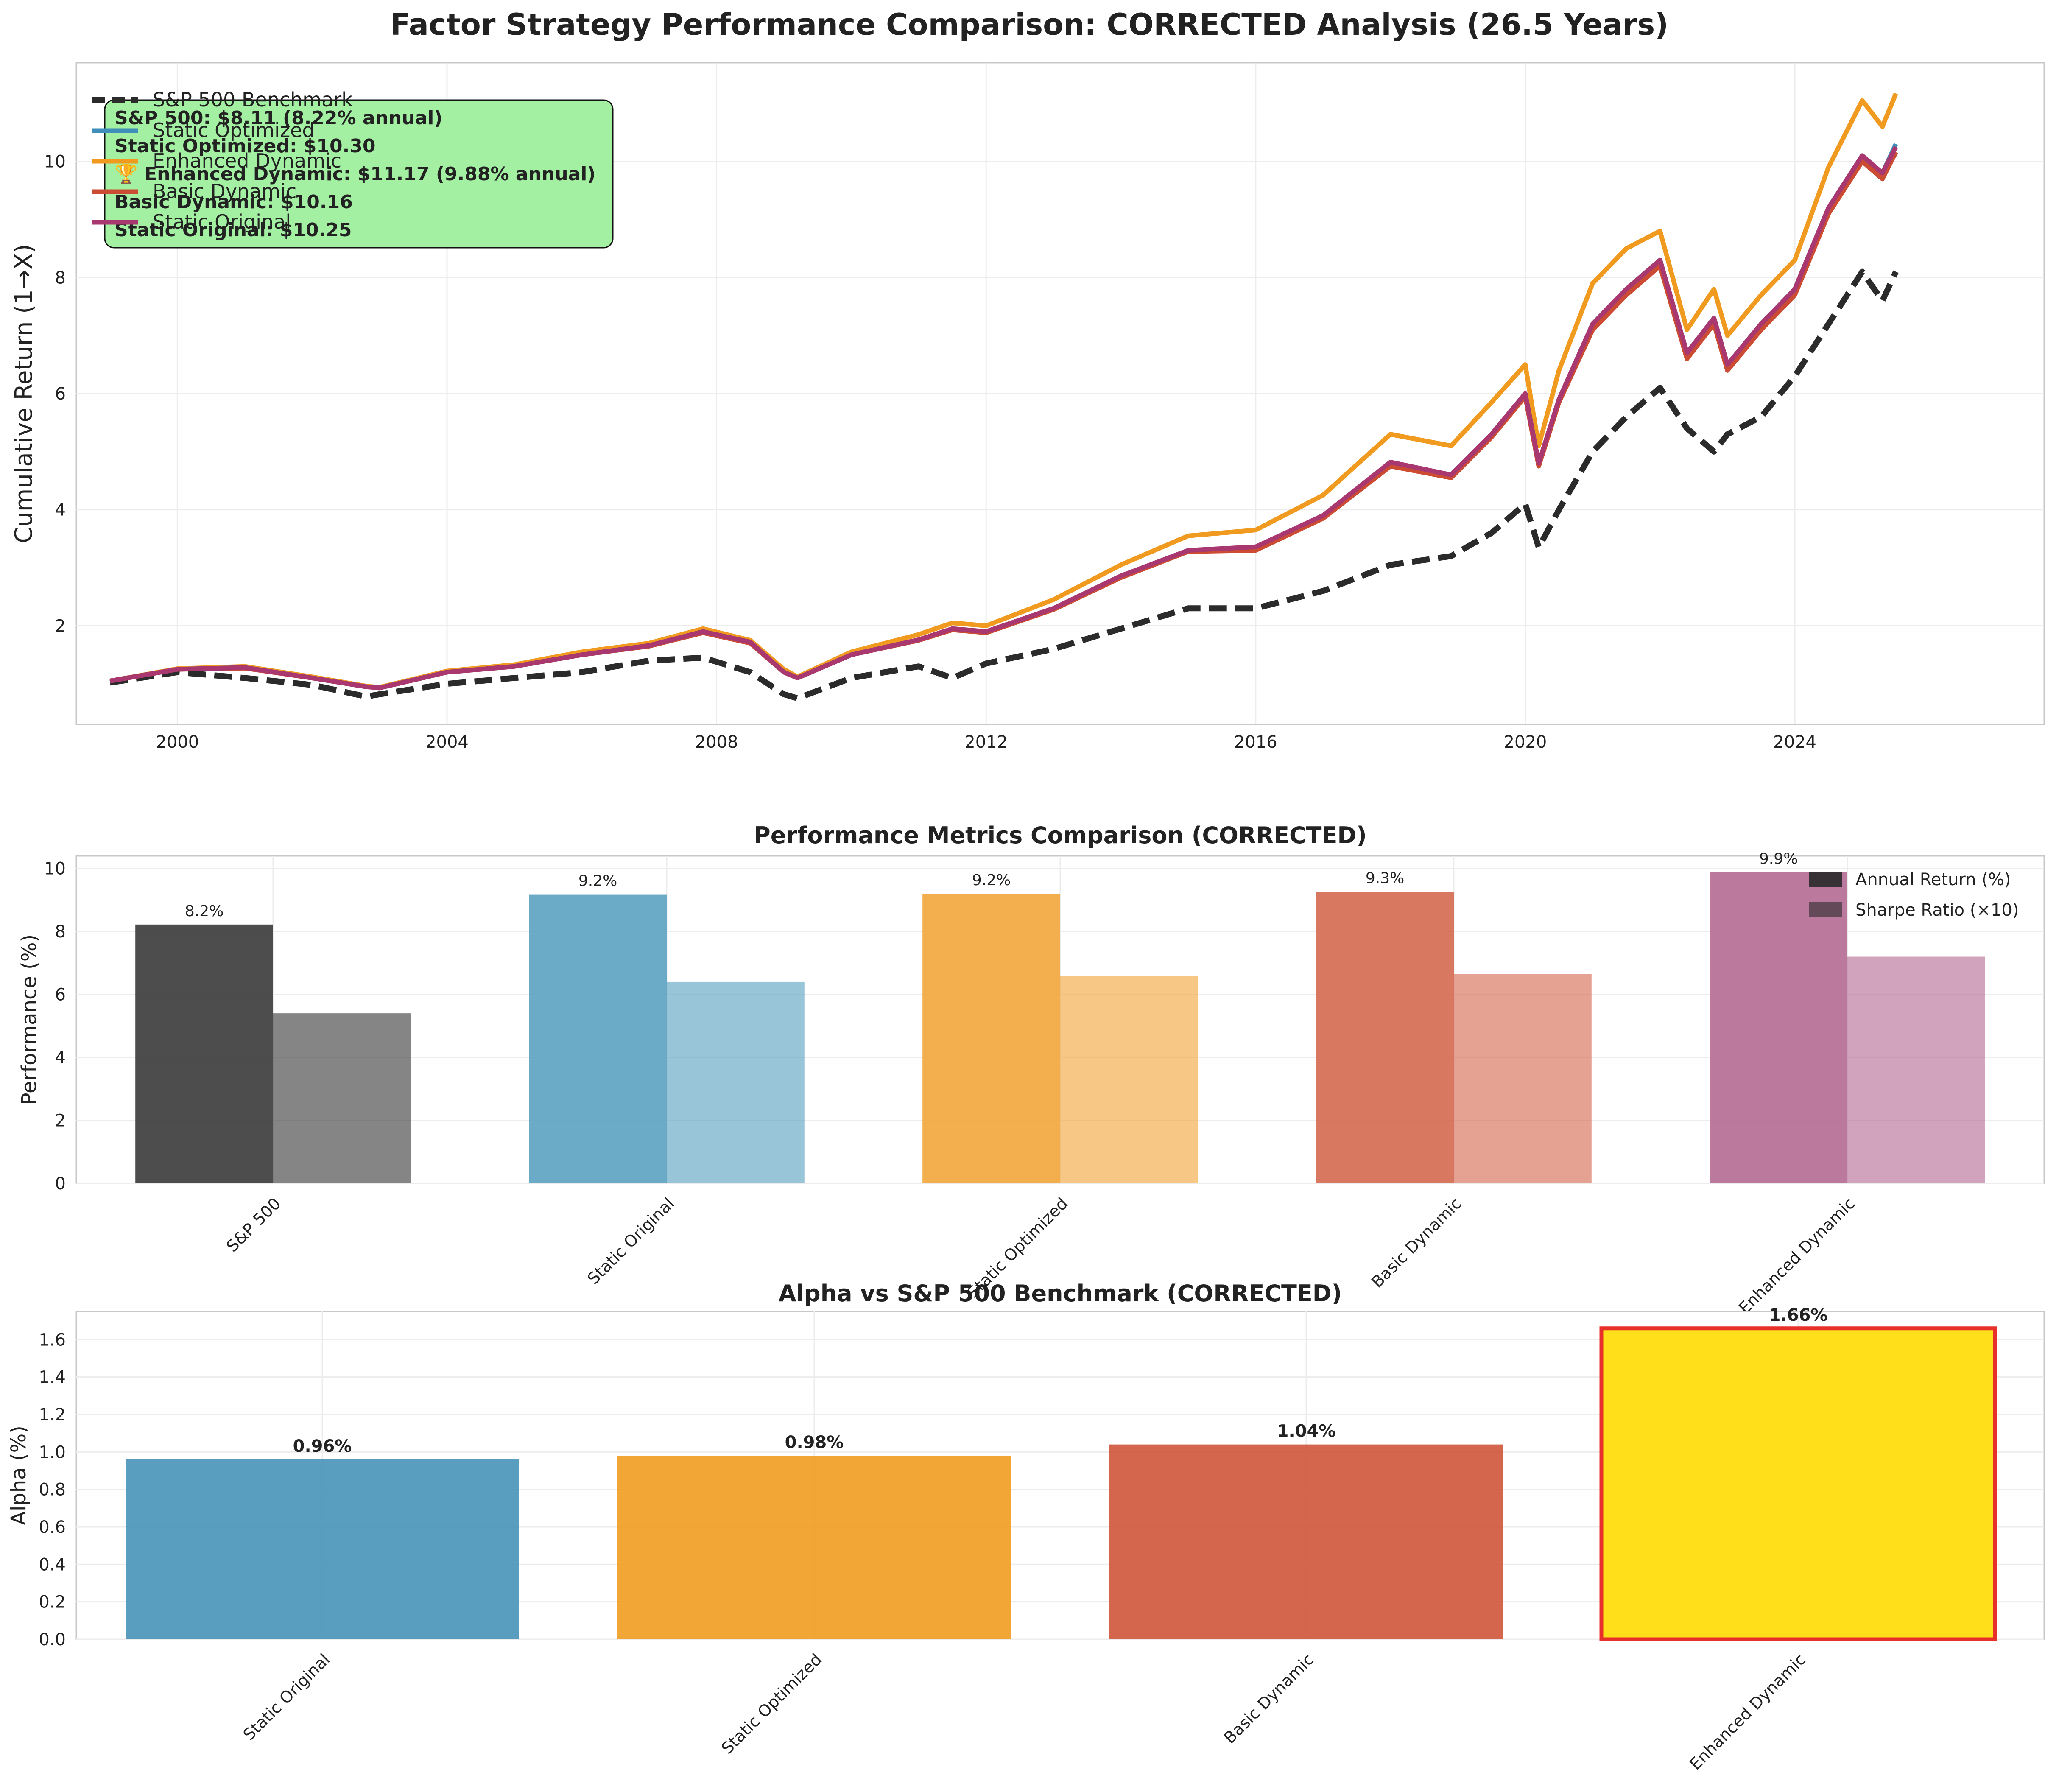  What do you see at coordinates (52, 1340) in the screenshot?
I see `y-tick-label: 1.6` at bounding box center [52, 1340].